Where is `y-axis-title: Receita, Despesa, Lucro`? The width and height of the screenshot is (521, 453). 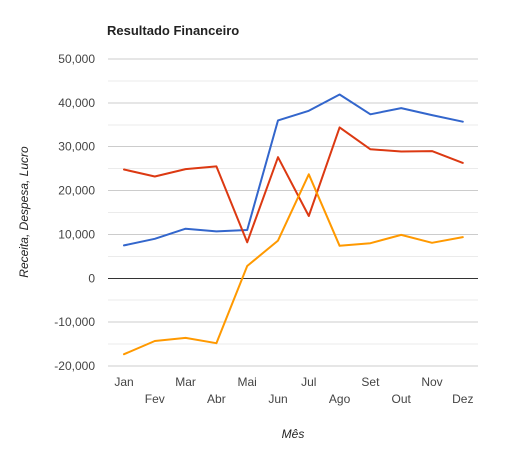
y-axis-title: Receita, Despesa, Lucro is located at coordinates (24, 212).